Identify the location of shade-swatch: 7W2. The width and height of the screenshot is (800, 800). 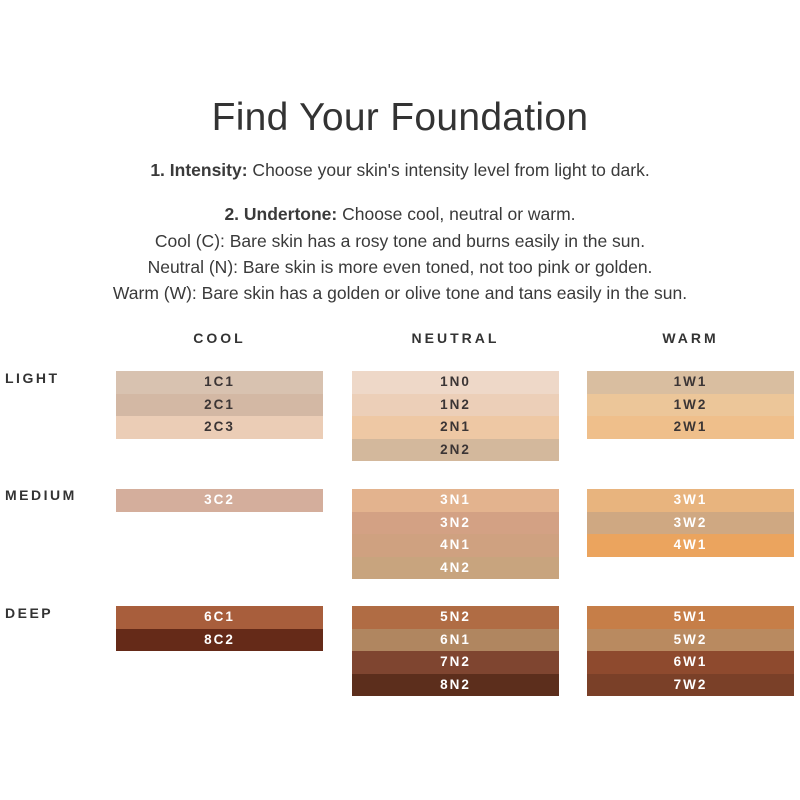
(690, 684).